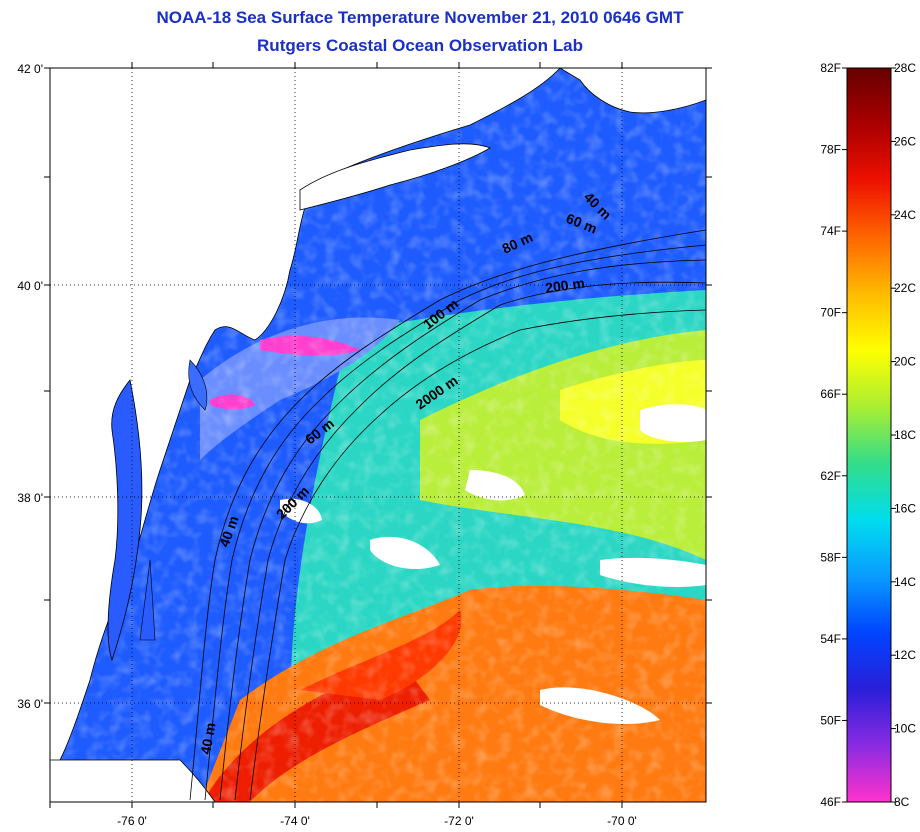 This screenshot has width=920, height=832. Describe the element at coordinates (905, 68) in the screenshot. I see `colorbar-c-label: 28C` at that location.